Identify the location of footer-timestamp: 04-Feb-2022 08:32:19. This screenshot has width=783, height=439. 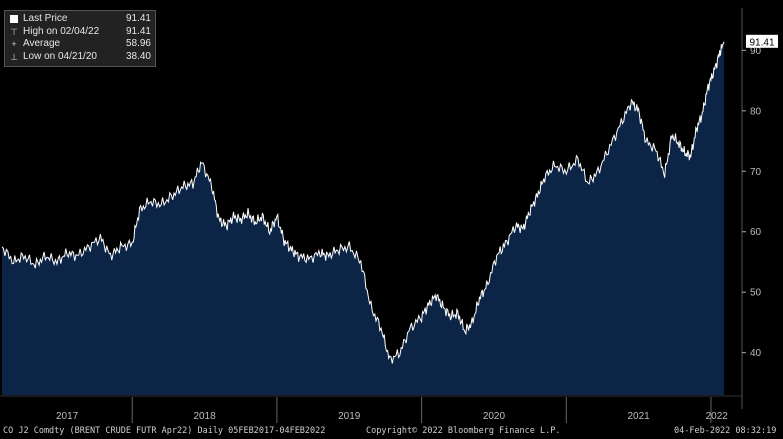
(725, 431).